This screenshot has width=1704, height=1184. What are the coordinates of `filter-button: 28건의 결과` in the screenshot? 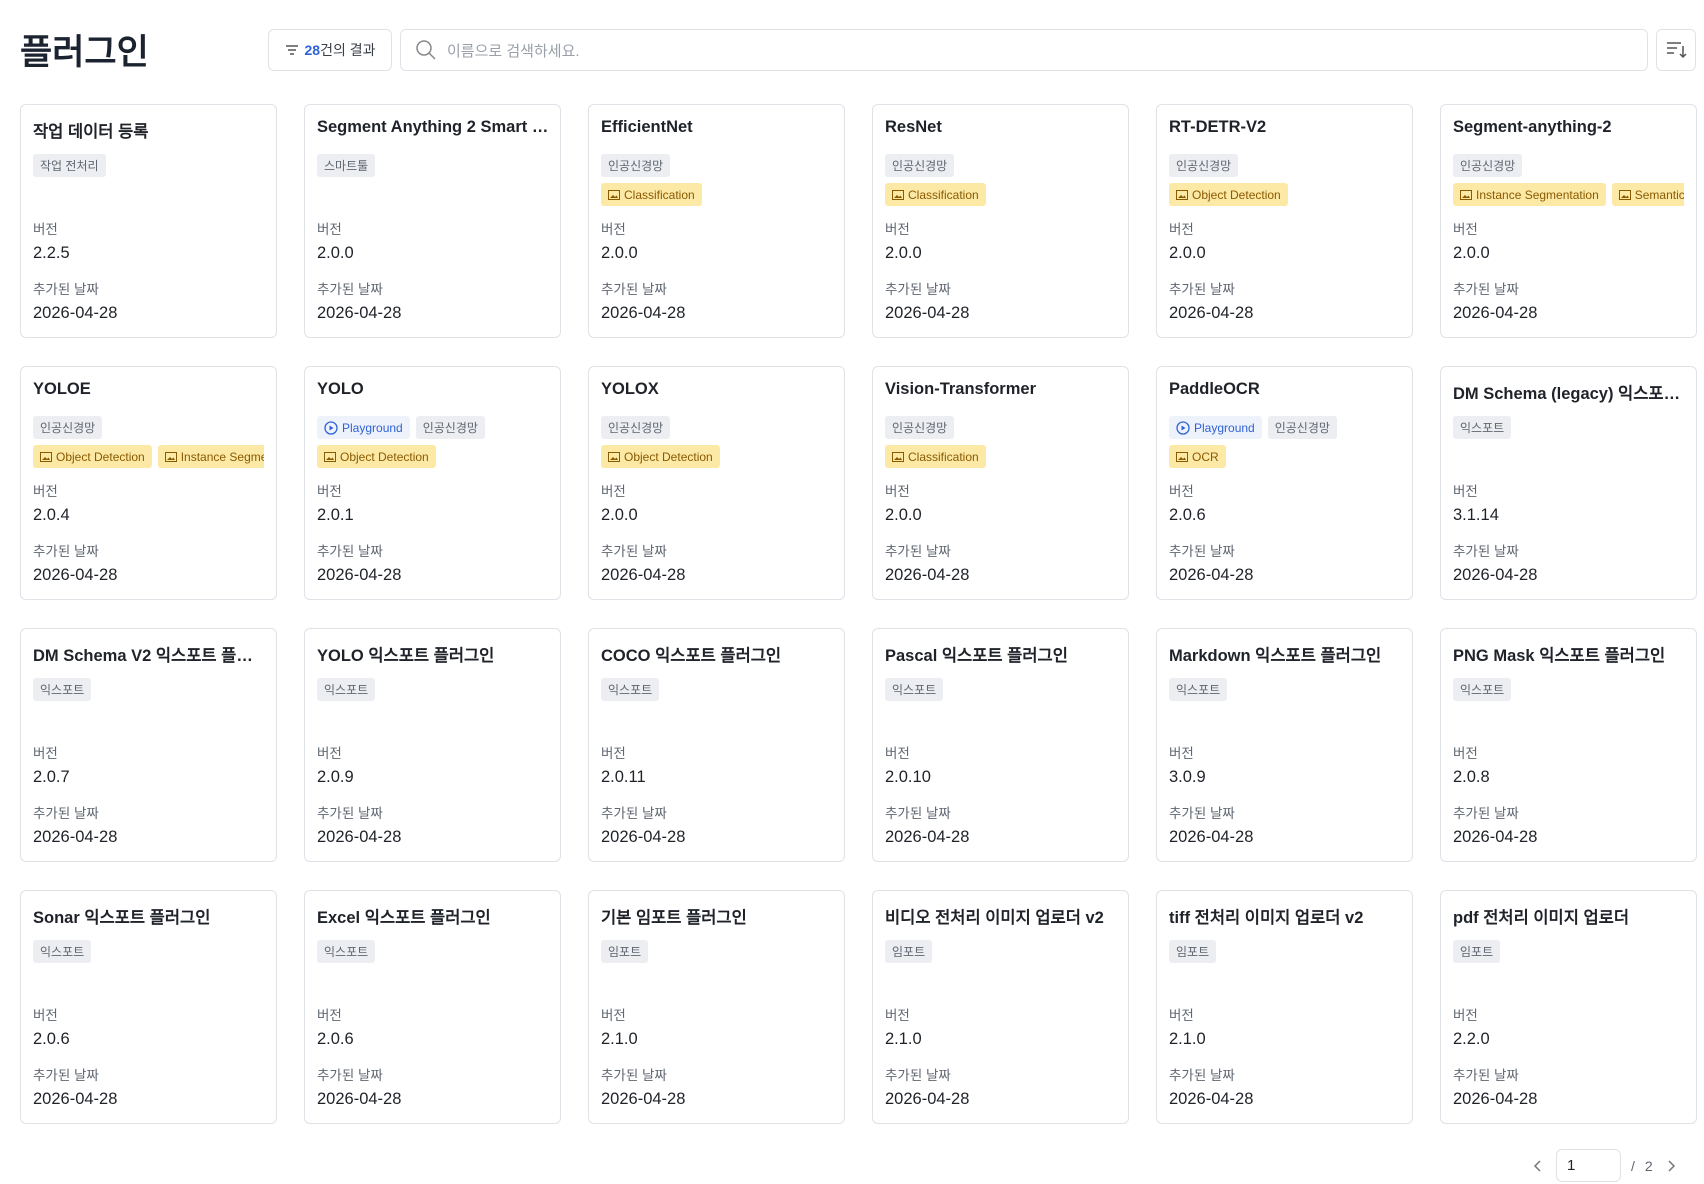 It's located at (330, 50).